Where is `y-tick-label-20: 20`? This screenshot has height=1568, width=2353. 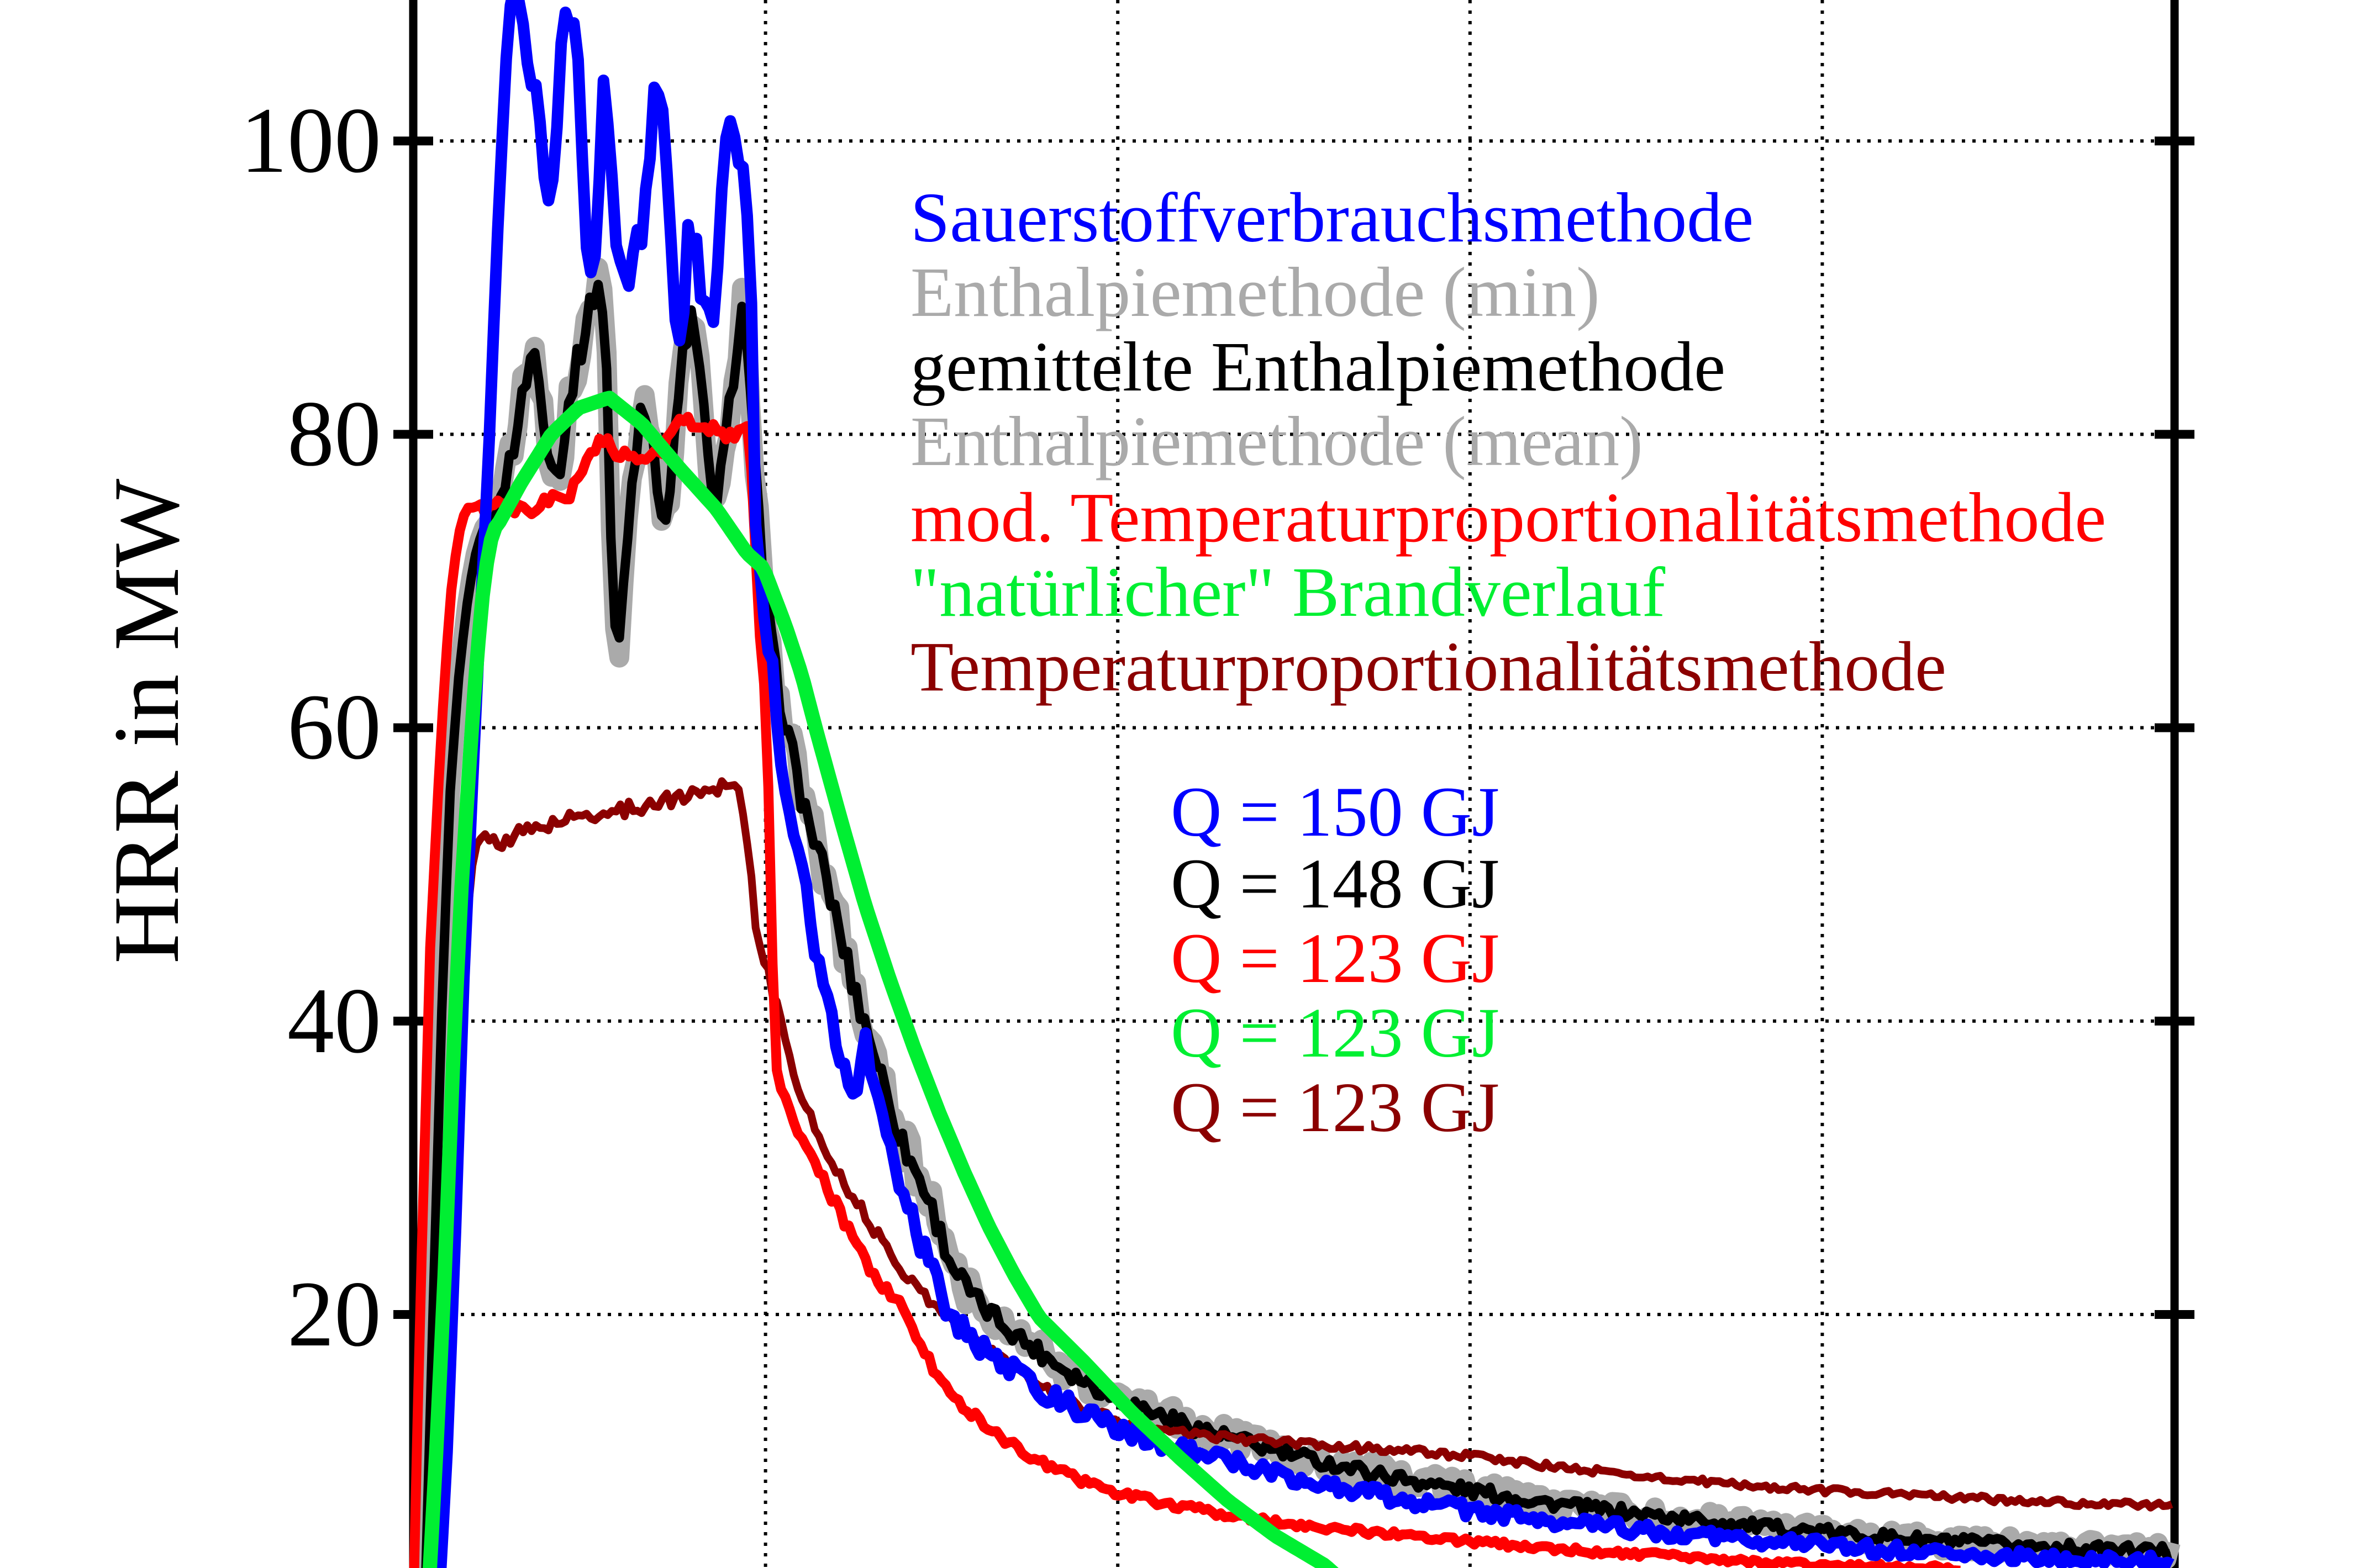 y-tick-label-20: 20 is located at coordinates (334, 1314).